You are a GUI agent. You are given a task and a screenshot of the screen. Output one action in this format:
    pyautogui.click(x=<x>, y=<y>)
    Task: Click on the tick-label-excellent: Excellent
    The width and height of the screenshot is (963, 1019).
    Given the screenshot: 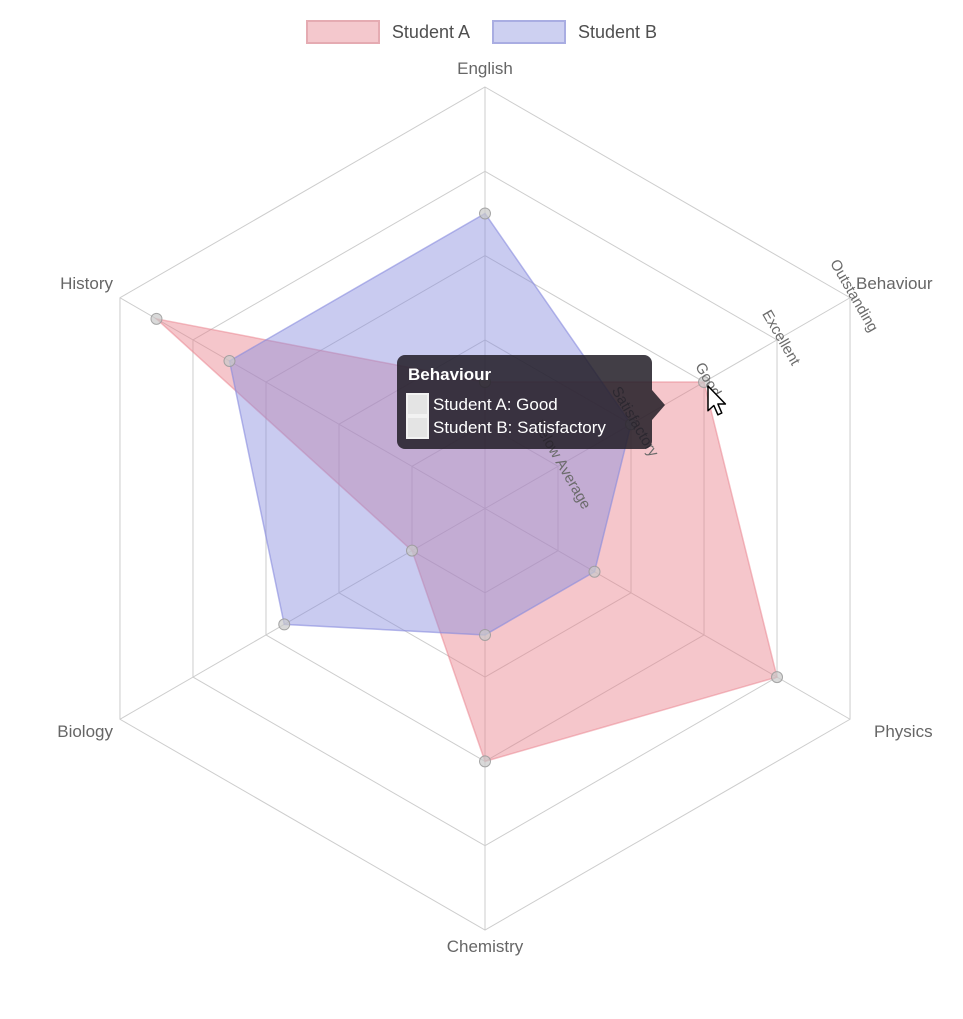 What is the action you would take?
    pyautogui.click(x=781, y=338)
    